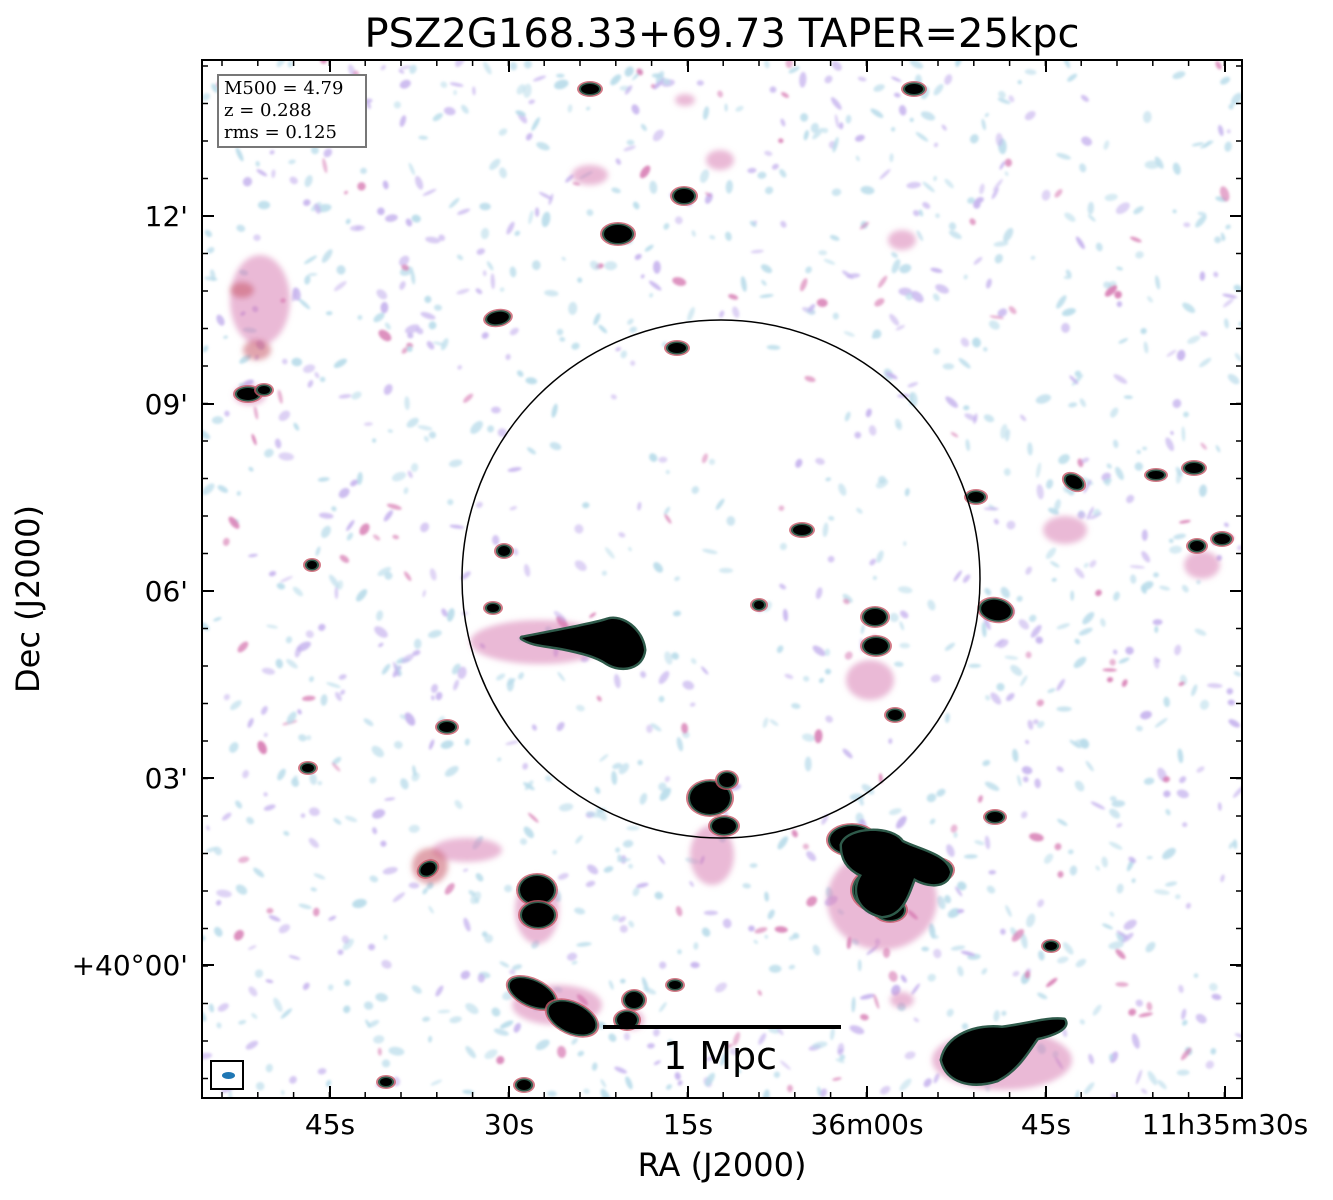 The width and height of the screenshot is (1333, 1200). Describe the element at coordinates (722, 34) in the screenshot. I see `plot-title: PSZ2G168.33+69.73 TAPER=25kpc` at that location.